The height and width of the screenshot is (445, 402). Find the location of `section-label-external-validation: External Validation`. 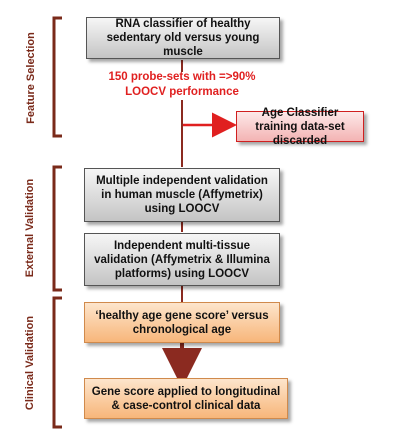

section-label-external-validation: External Validation is located at coordinates (30, 228).